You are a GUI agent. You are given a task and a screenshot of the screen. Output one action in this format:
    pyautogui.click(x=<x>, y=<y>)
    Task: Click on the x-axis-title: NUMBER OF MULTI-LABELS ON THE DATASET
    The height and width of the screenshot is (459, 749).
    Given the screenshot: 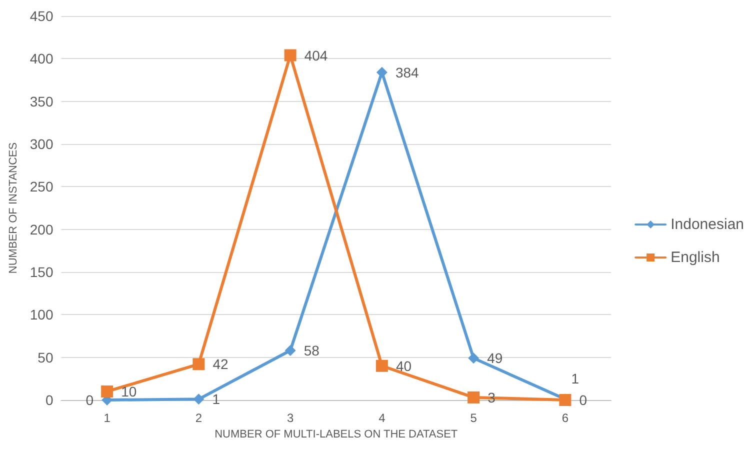 What is the action you would take?
    pyautogui.click(x=336, y=434)
    